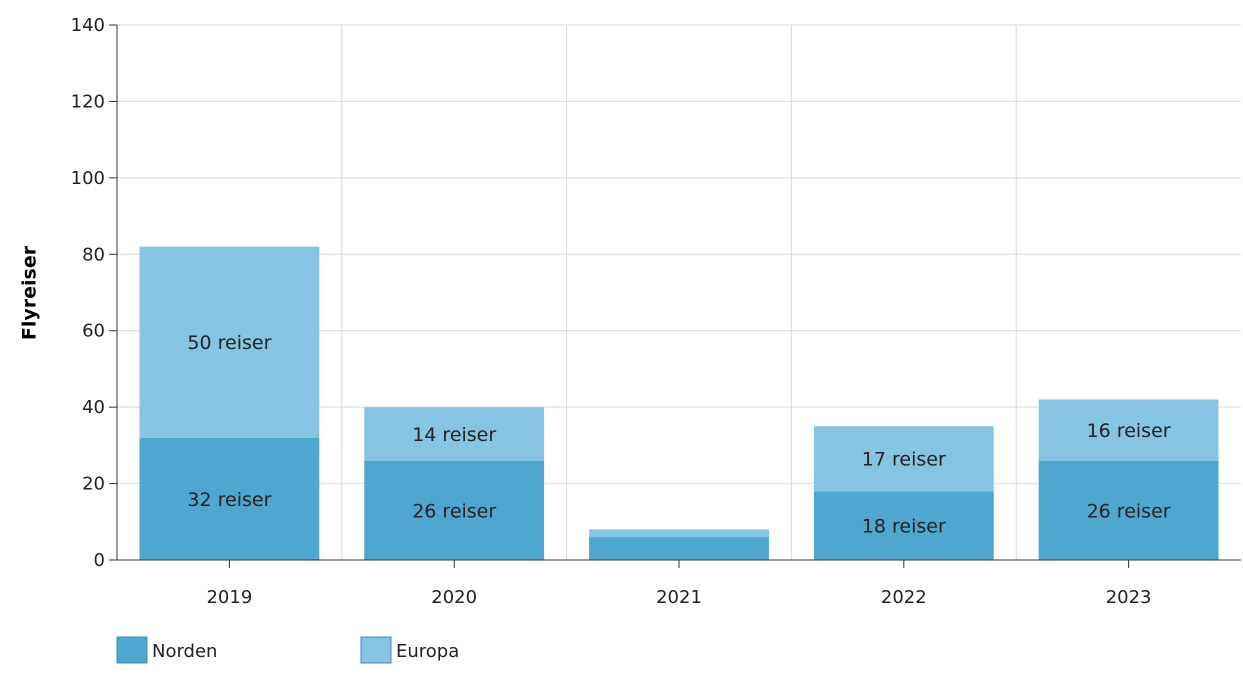 Image resolution: width=1243 pixels, height=675 pixels. I want to click on x-tick-label: 2021, so click(679, 597).